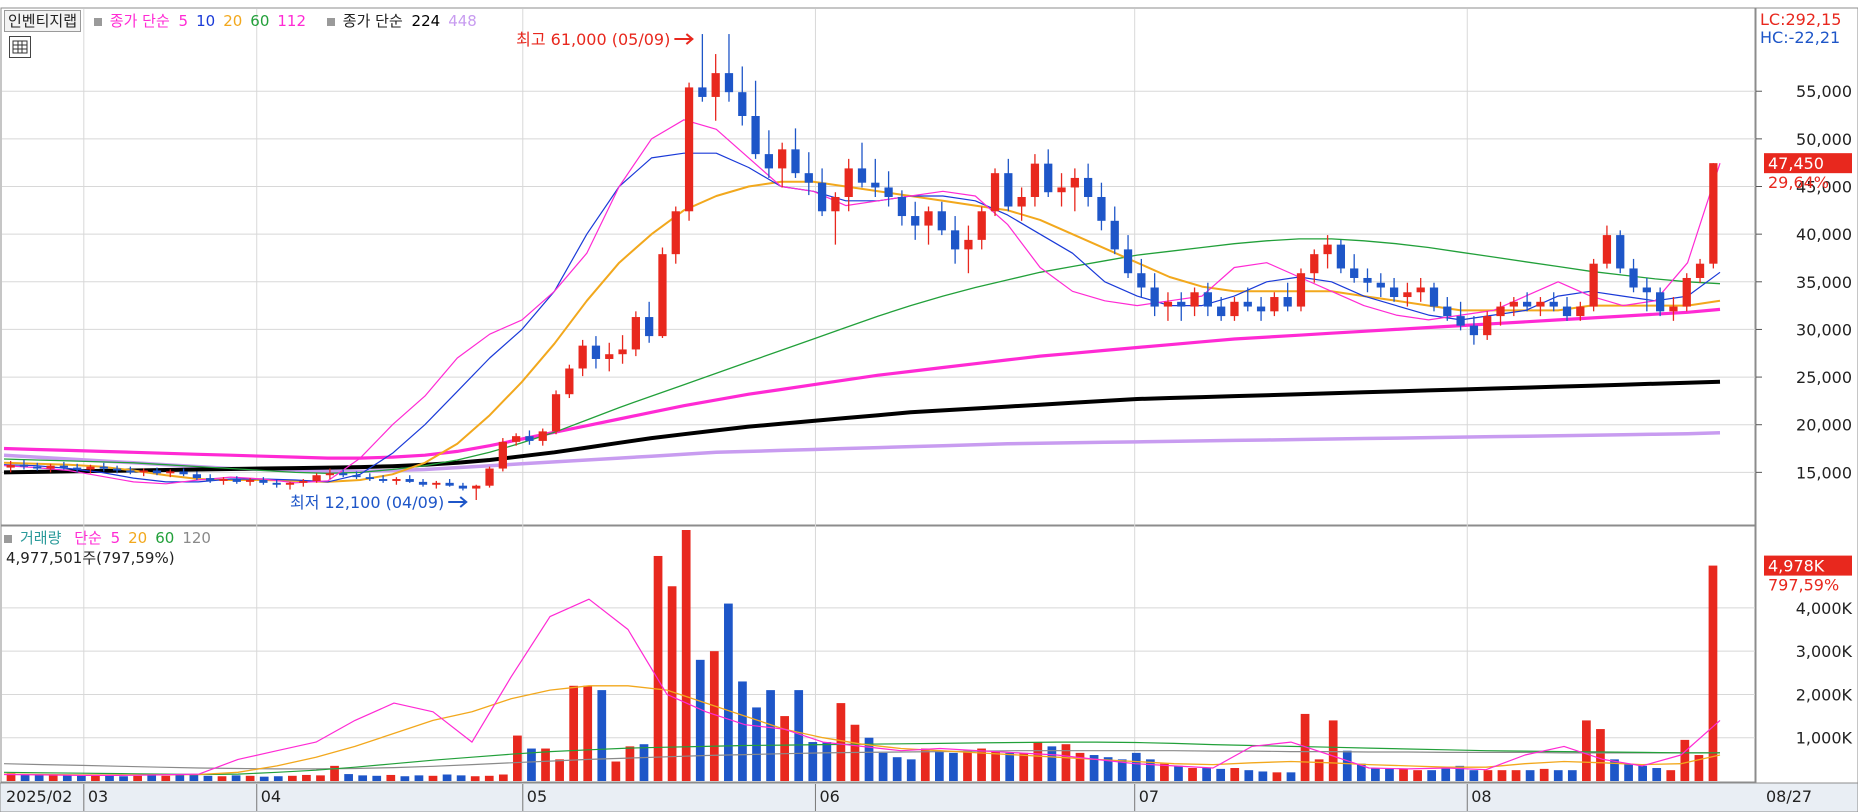  I want to click on legend-period-224: 224, so click(426, 21).